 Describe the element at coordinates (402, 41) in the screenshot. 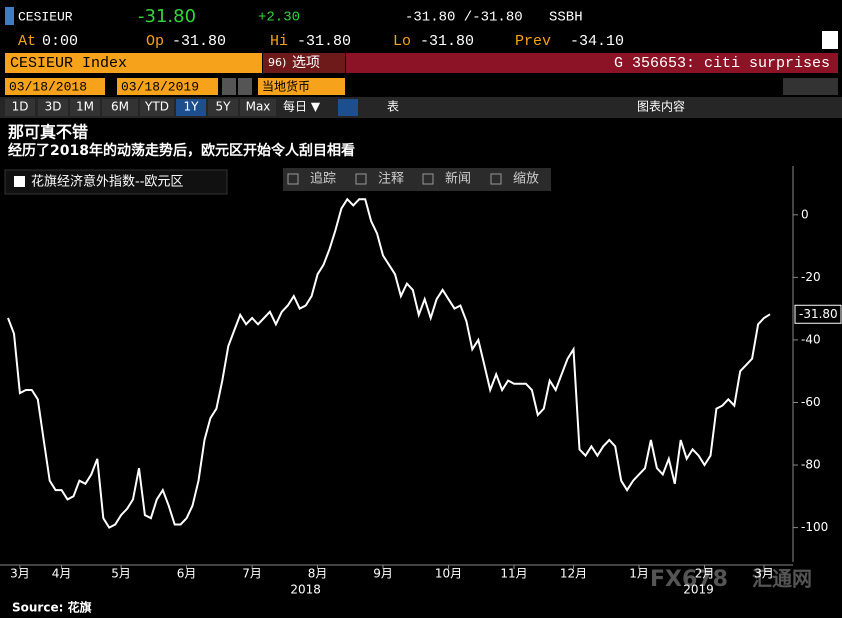

I see `stat-label: Lo` at that location.